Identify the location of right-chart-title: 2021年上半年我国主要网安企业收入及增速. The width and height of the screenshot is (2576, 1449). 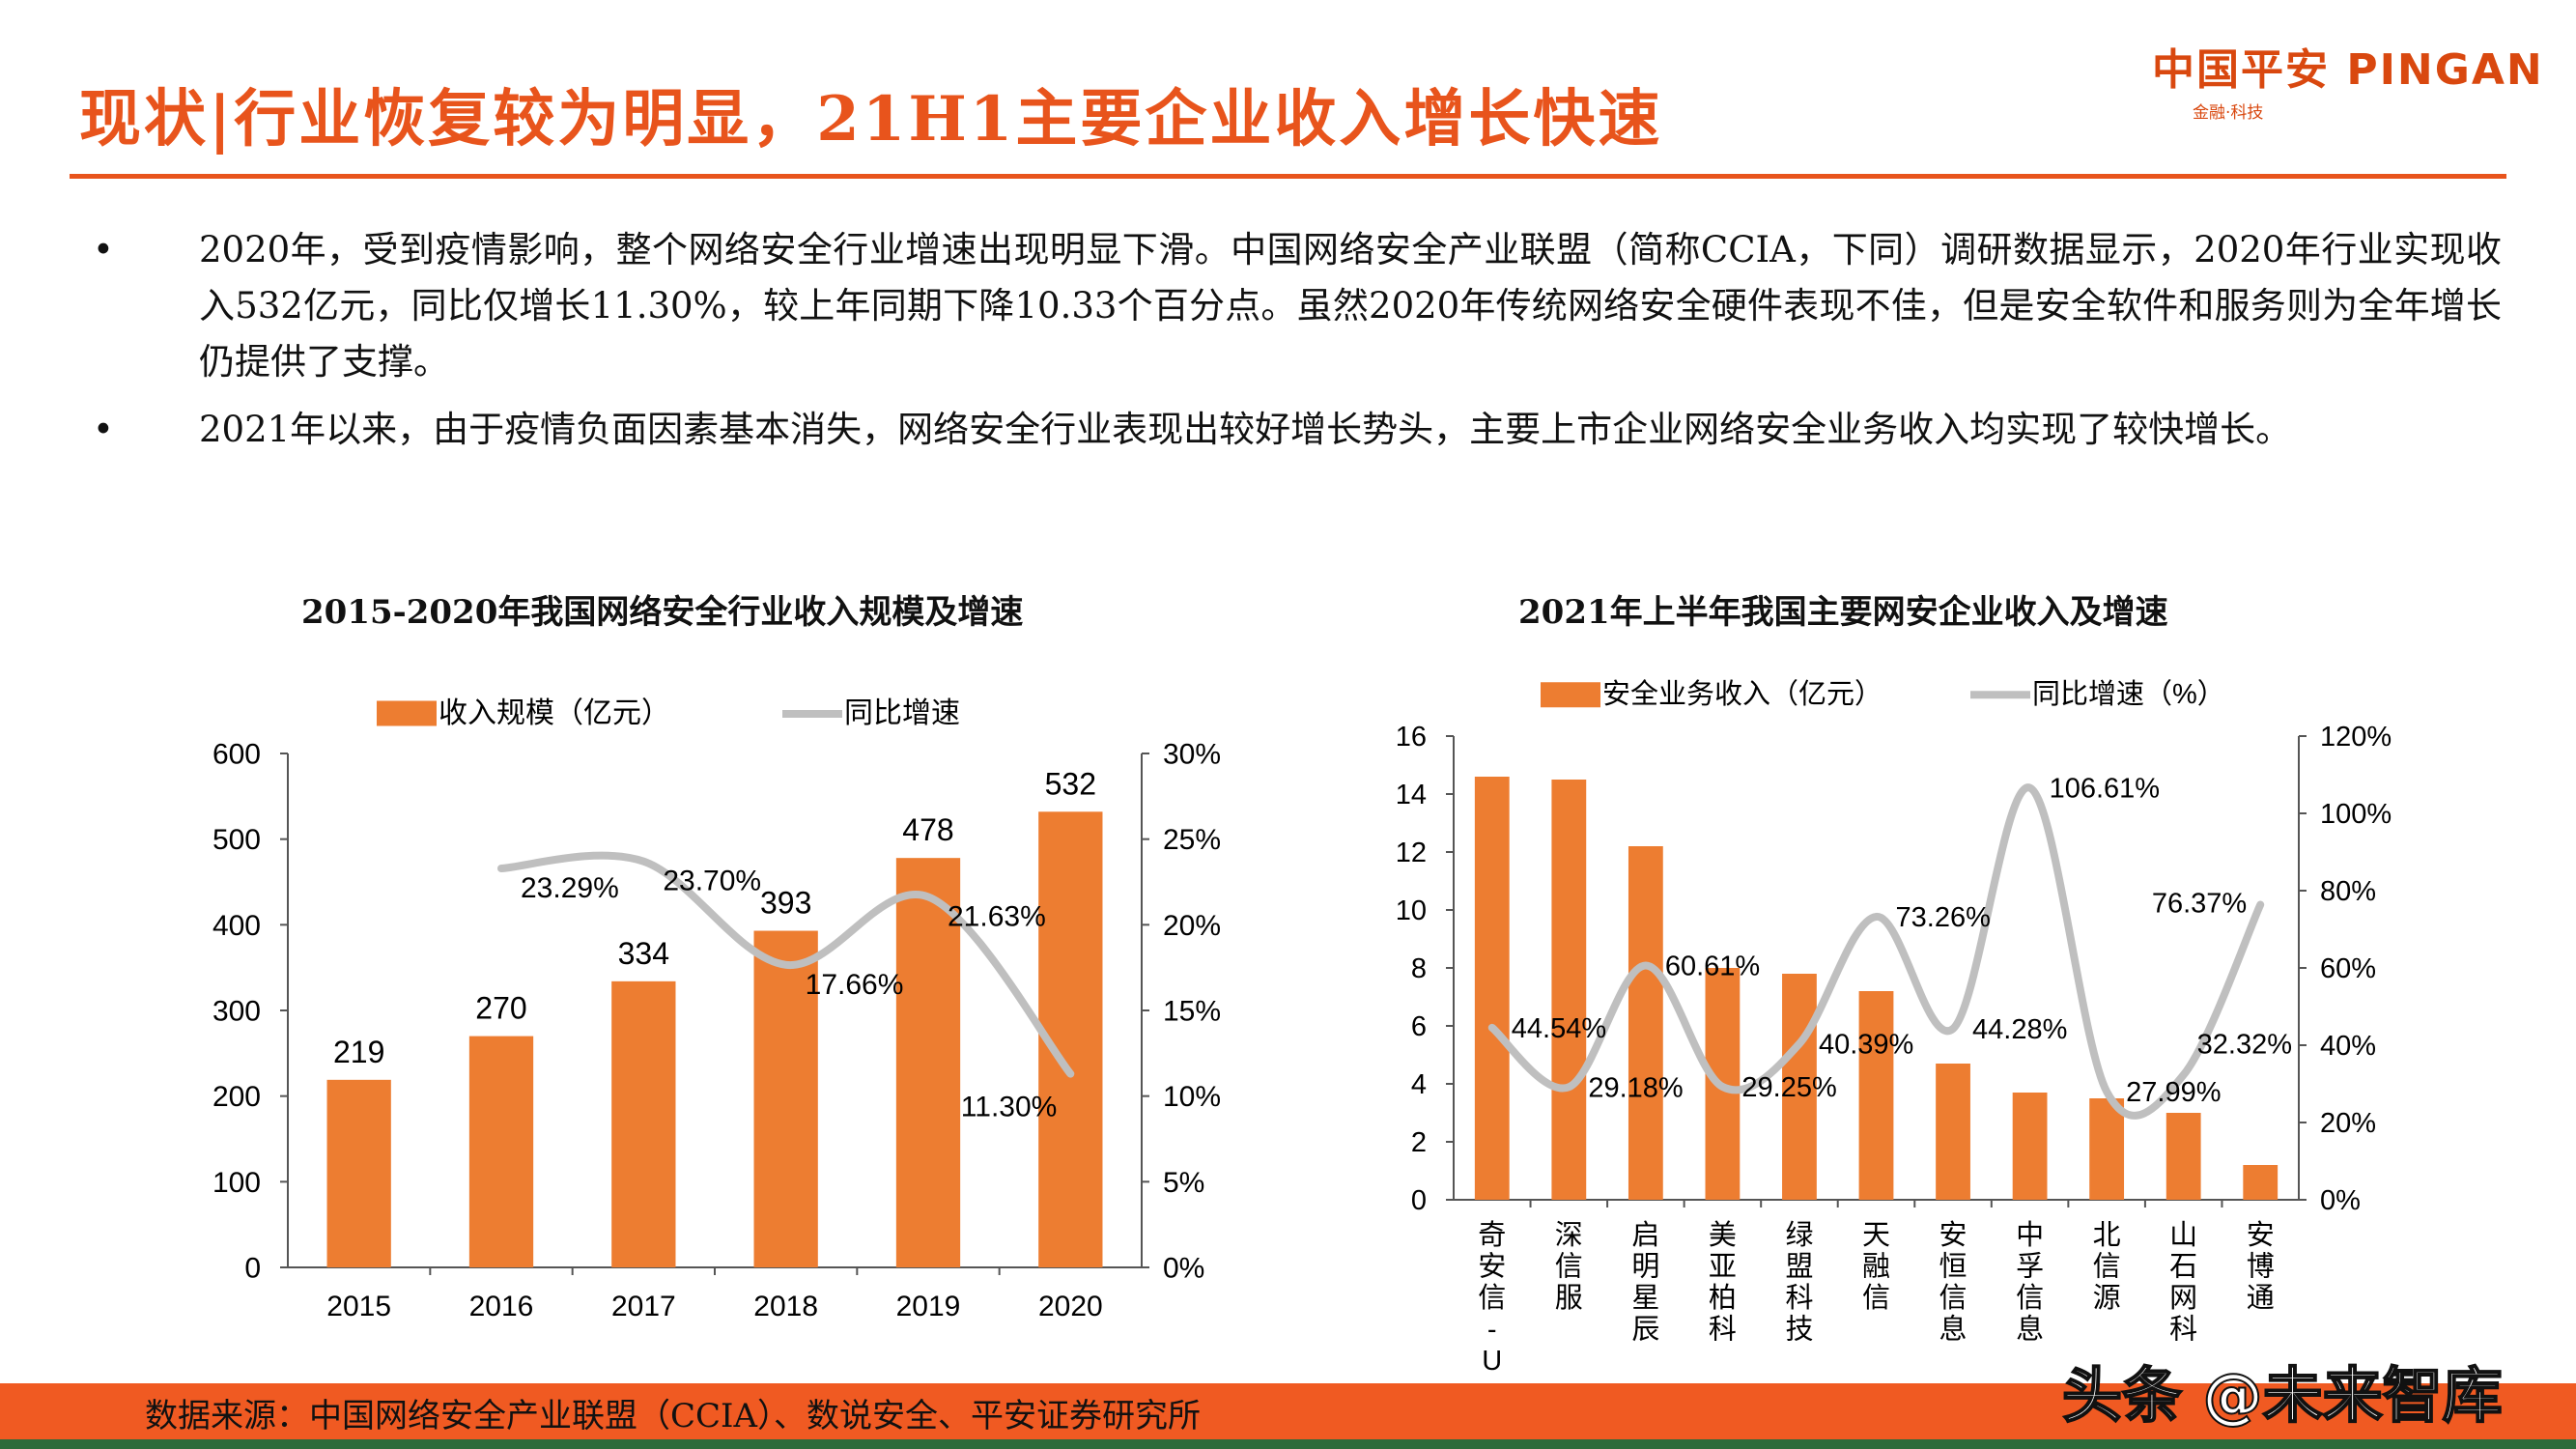
(1843, 612).